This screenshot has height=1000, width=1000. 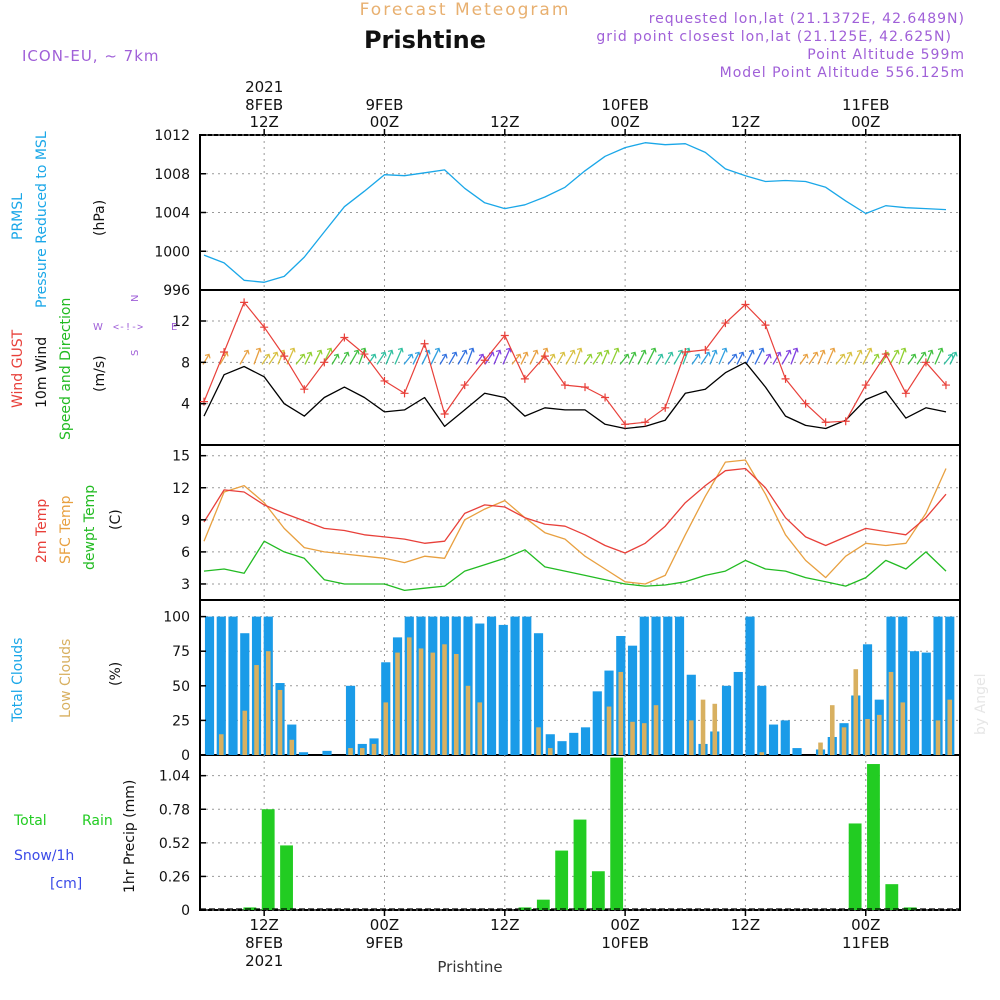 What do you see at coordinates (130, 836) in the screenshot?
I see `precip-unit: 1hr Precip (mm)` at bounding box center [130, 836].